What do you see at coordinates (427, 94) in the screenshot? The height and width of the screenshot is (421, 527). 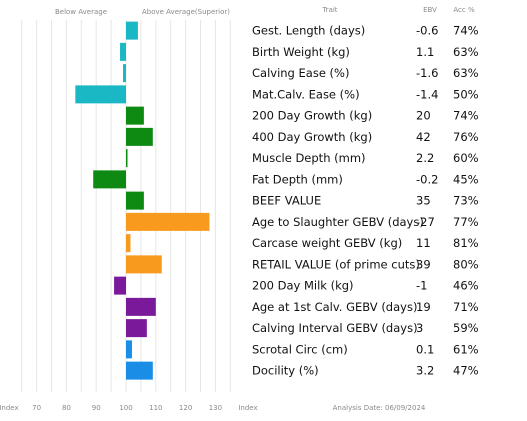 I see `ebv-value: -1.4` at bounding box center [427, 94].